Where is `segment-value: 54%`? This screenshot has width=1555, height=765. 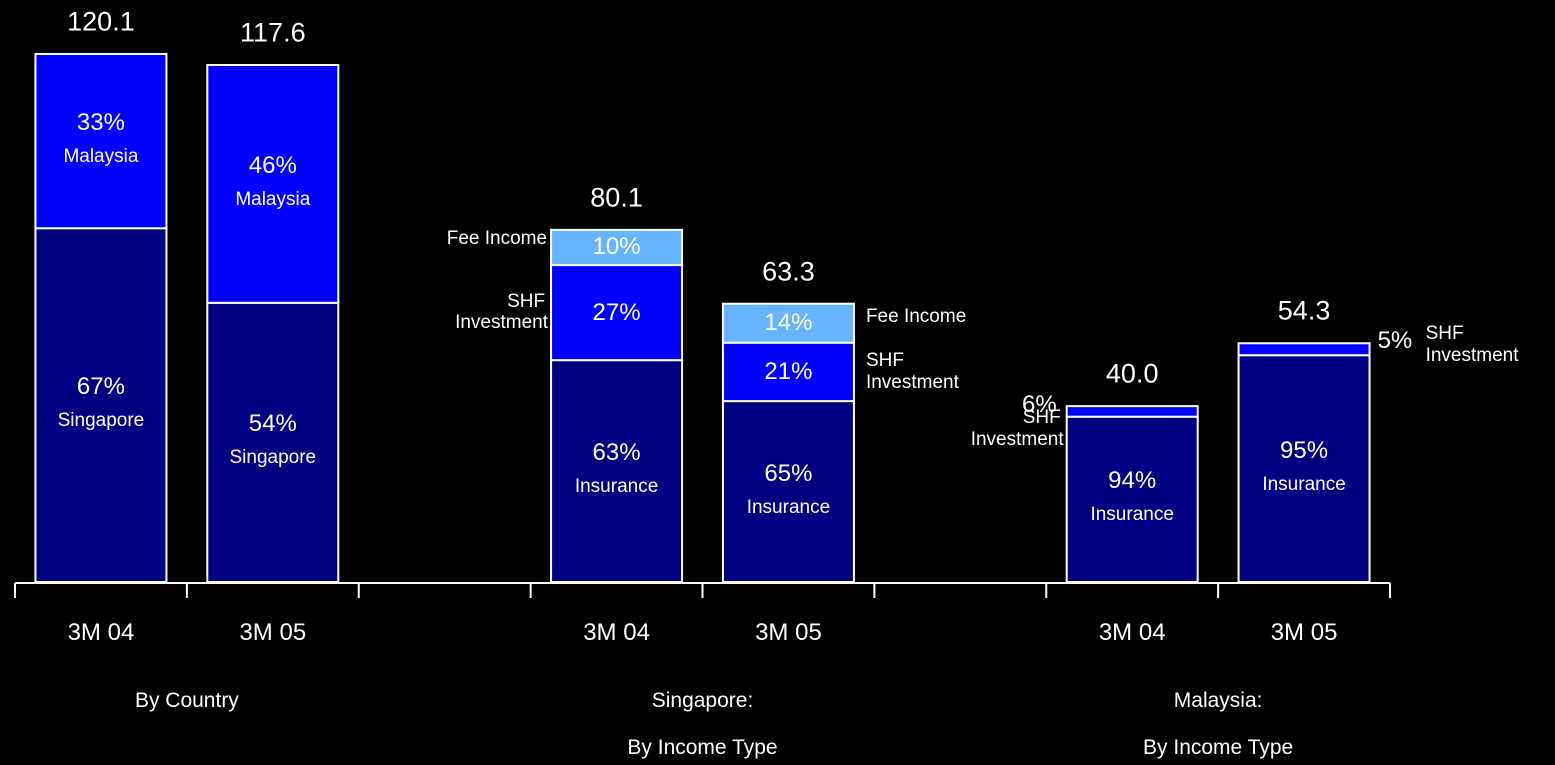
segment-value: 54% is located at coordinates (272, 424).